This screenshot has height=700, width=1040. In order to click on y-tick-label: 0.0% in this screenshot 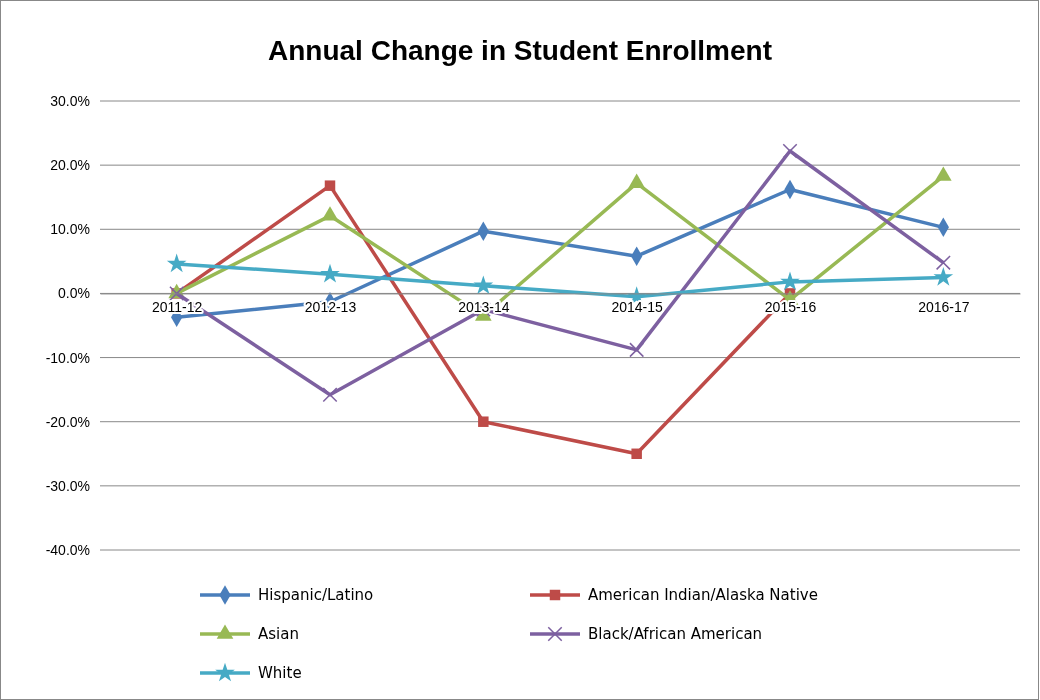, I will do `click(74, 293)`.